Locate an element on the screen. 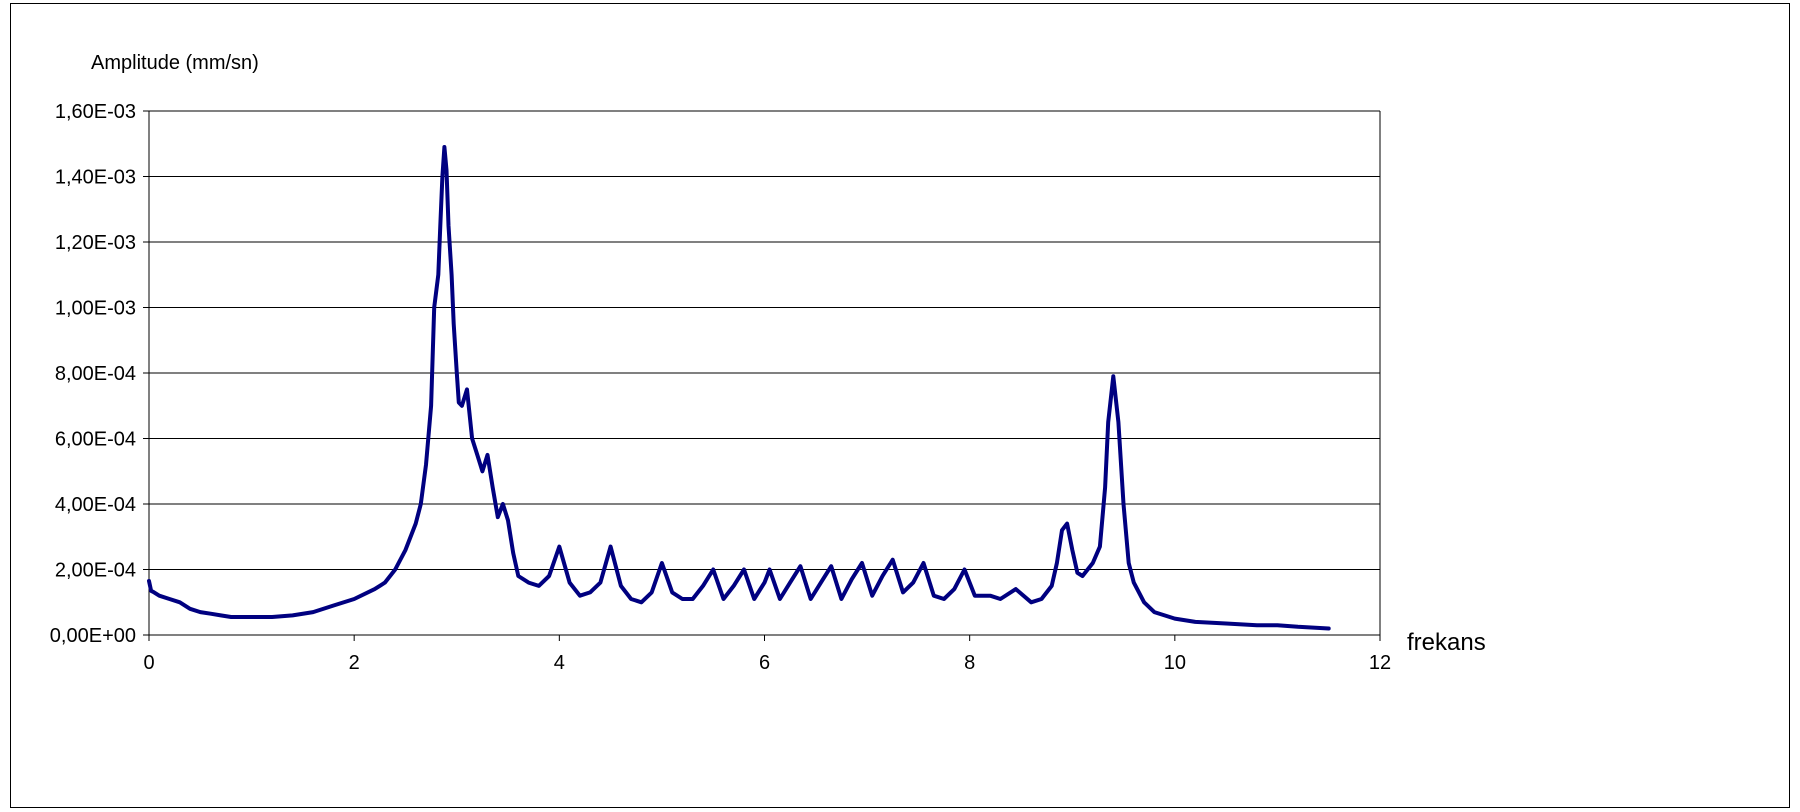  y-tick-label: 8,00E-04 is located at coordinates (95, 374).